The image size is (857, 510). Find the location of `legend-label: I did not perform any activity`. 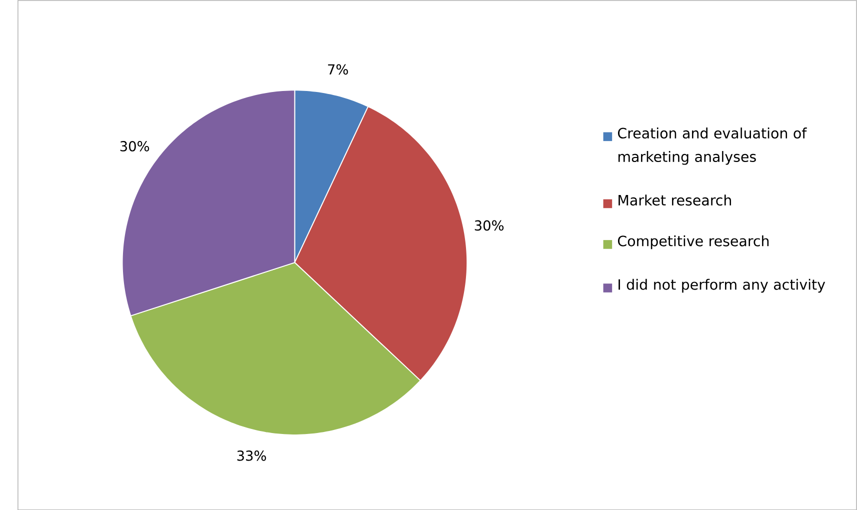

legend-label: I did not perform any activity is located at coordinates (722, 285).